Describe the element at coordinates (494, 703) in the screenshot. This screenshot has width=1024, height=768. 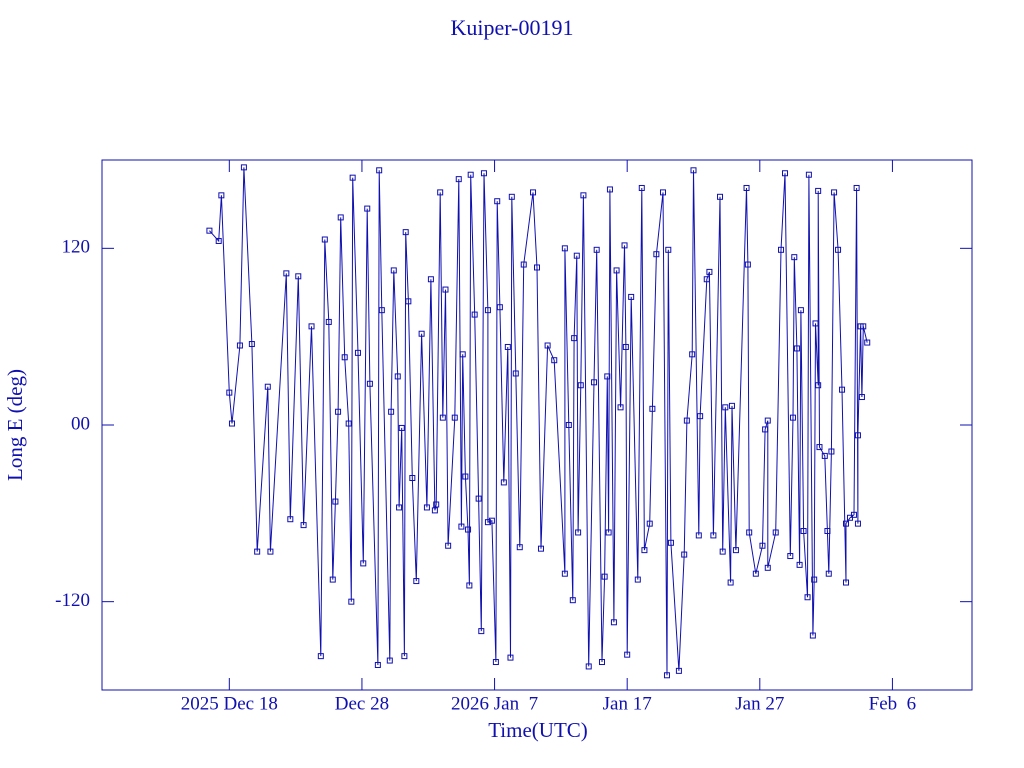
I see `x-tick-label: 2026 Jan 7` at that location.